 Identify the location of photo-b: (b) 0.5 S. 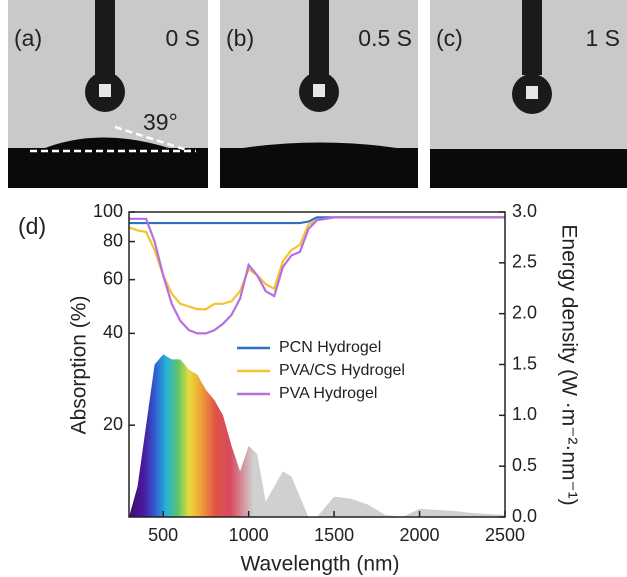
(319, 94).